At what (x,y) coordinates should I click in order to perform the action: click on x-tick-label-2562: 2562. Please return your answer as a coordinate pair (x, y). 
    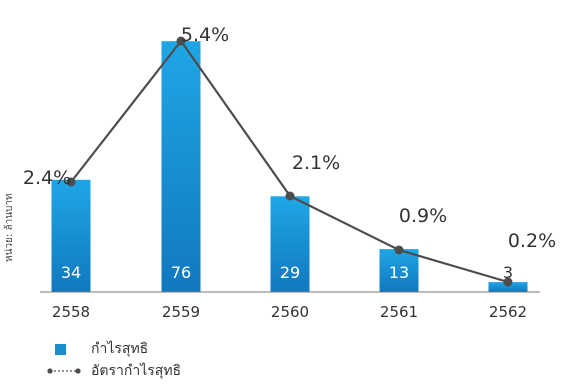
    Looking at the image, I should click on (508, 312).